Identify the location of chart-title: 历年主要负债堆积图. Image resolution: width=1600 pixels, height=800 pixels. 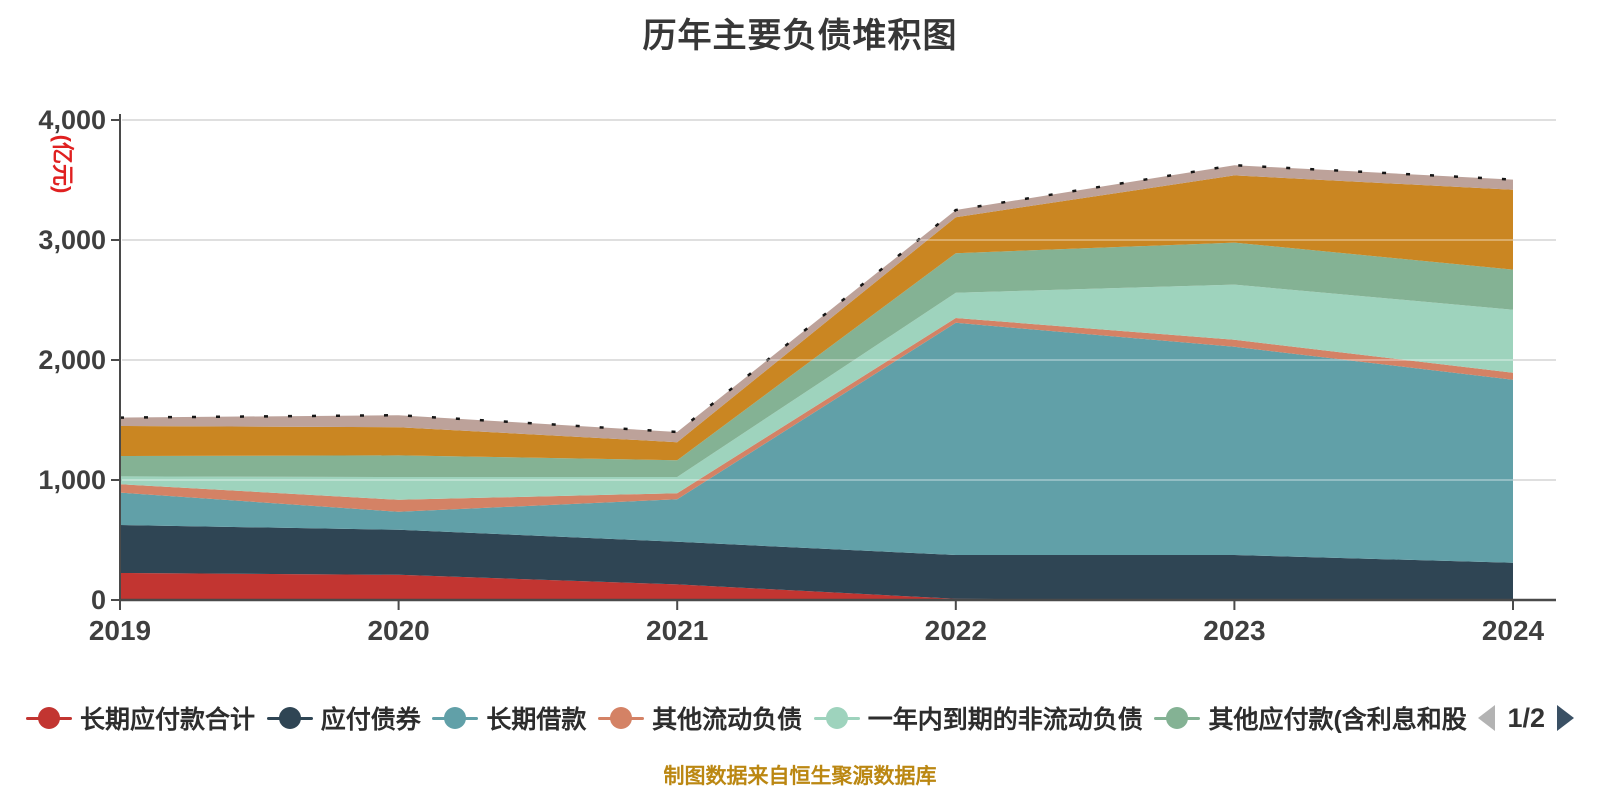
(800, 36).